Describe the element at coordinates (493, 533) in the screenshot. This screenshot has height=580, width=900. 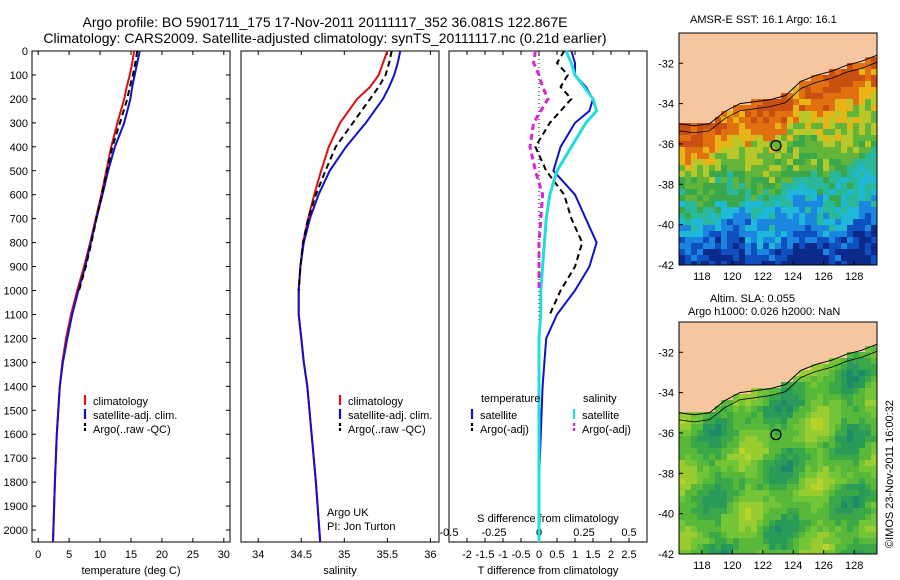
I see `top-tick-label: -0.25` at that location.